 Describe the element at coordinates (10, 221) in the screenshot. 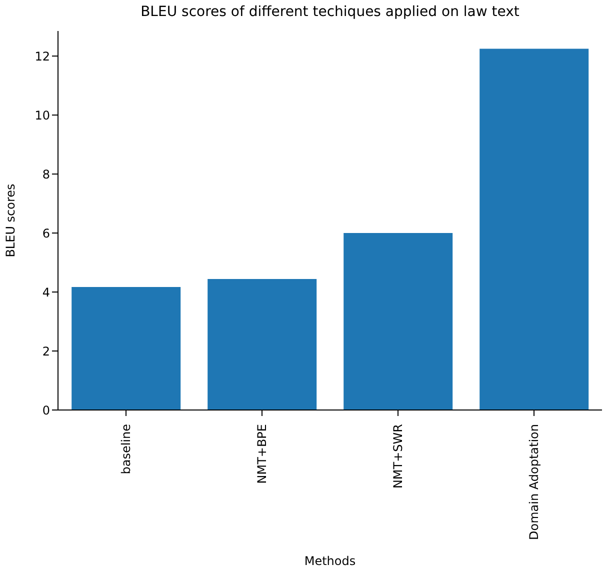

I see `y-axis-title: BLEU scores` at that location.